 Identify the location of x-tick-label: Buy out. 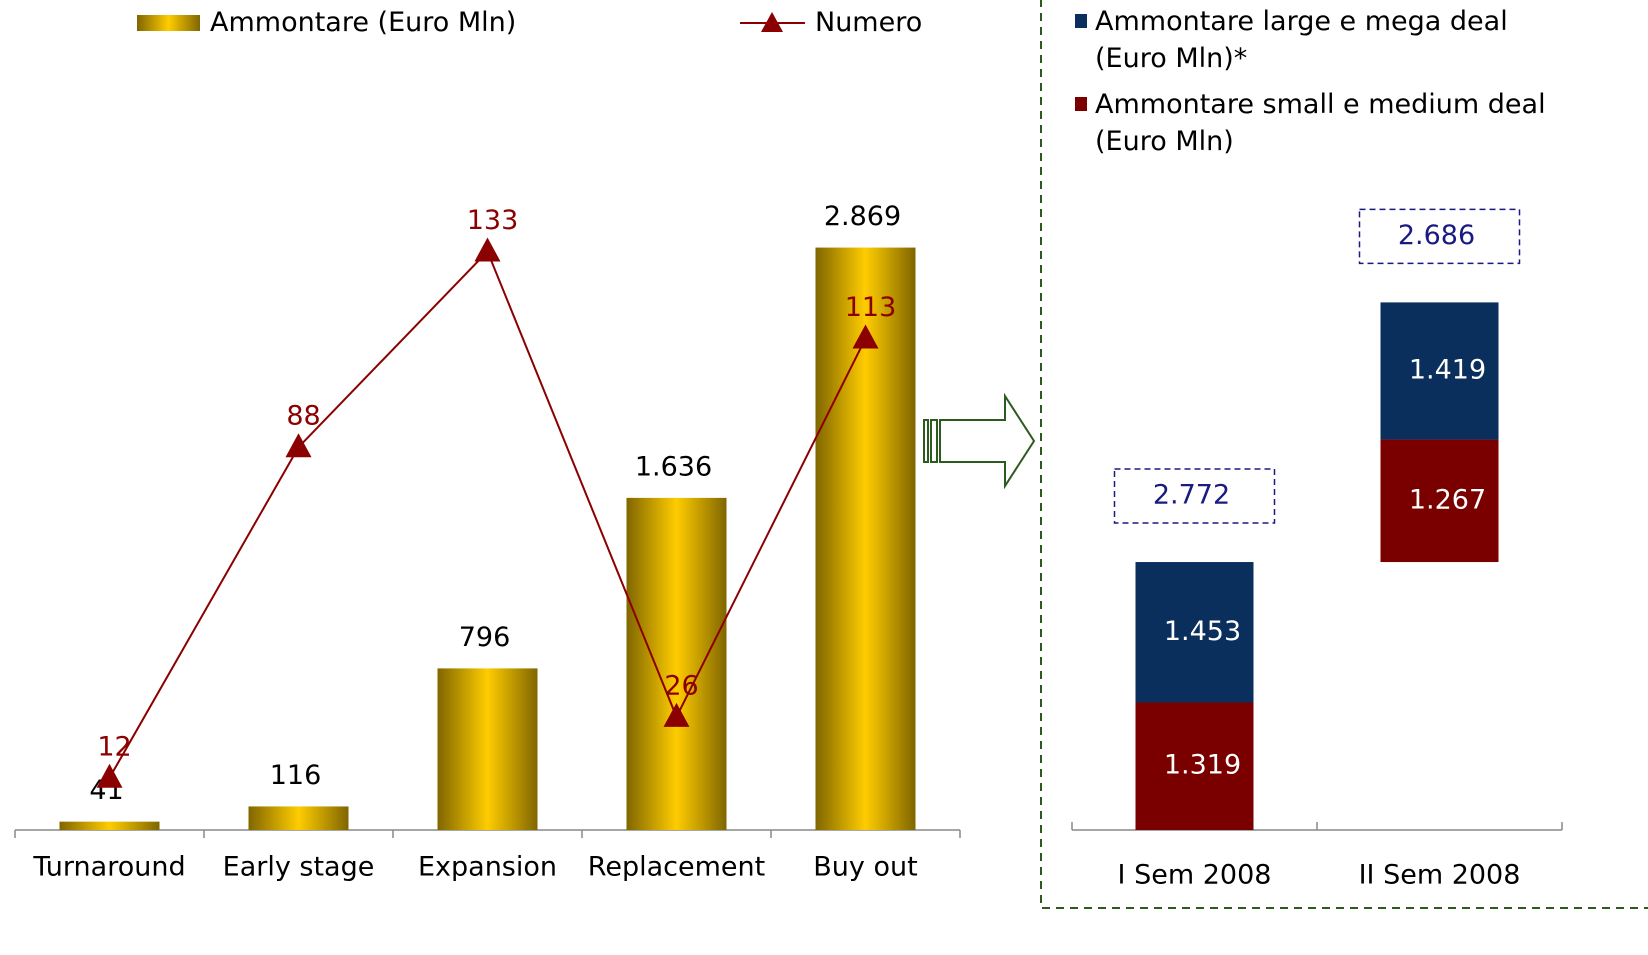
(865, 867).